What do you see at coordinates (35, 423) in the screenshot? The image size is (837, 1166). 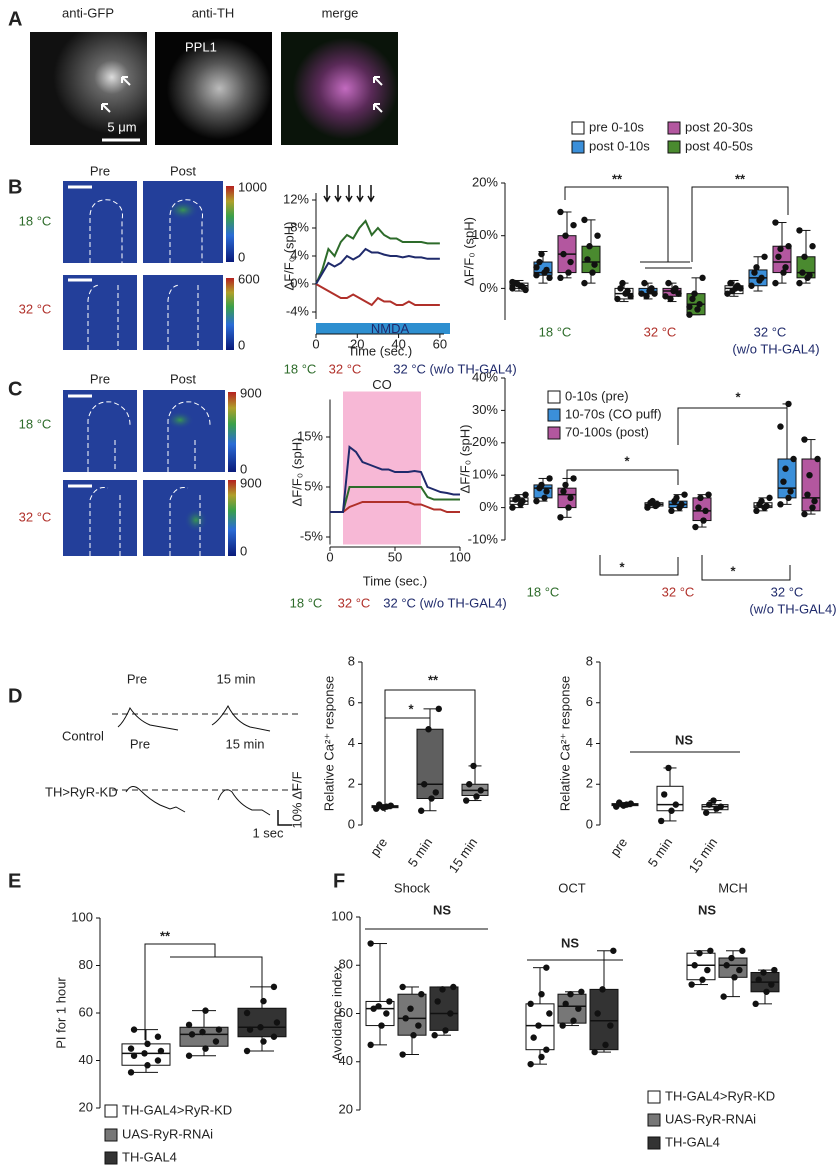 I see `row-label: 18 °C` at bounding box center [35, 423].